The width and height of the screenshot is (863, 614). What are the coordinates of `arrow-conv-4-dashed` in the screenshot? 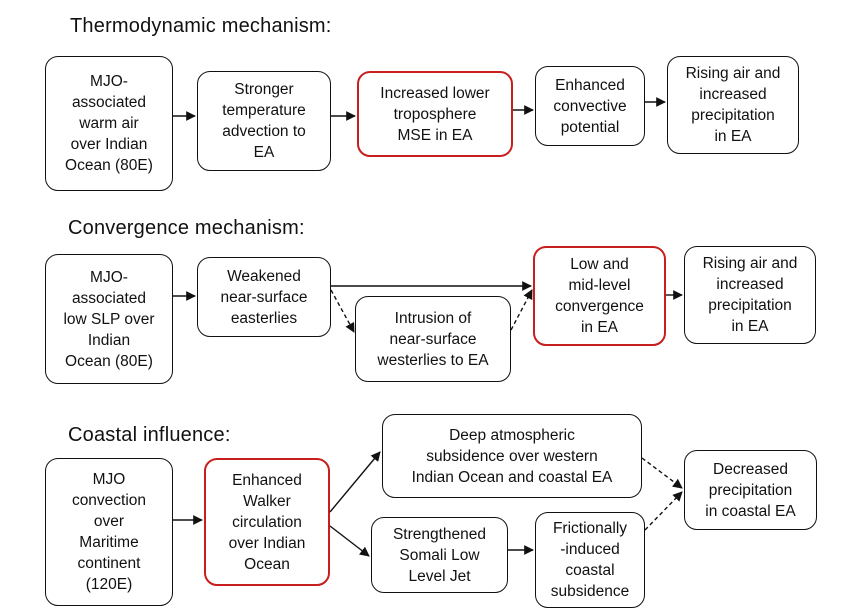 It's located at (521, 310).